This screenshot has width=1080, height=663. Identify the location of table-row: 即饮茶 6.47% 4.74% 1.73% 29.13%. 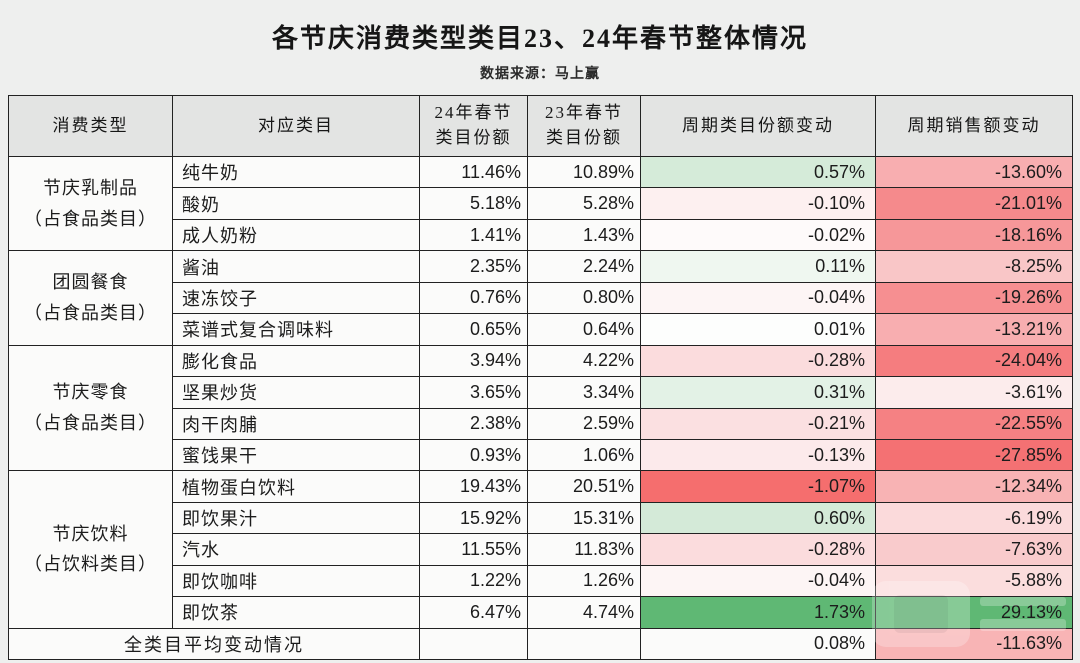
(541, 612).